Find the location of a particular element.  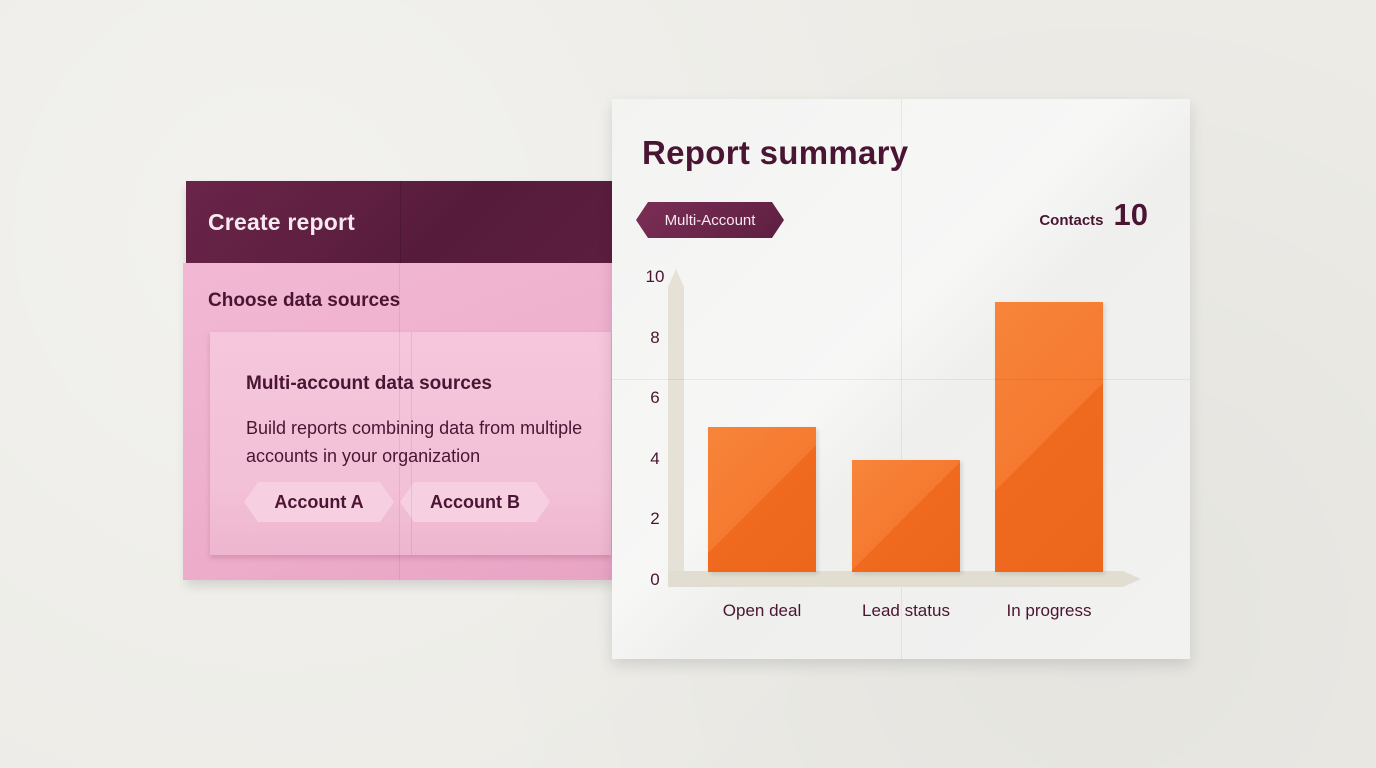

y-tick-label: 2 is located at coordinates (655, 519).